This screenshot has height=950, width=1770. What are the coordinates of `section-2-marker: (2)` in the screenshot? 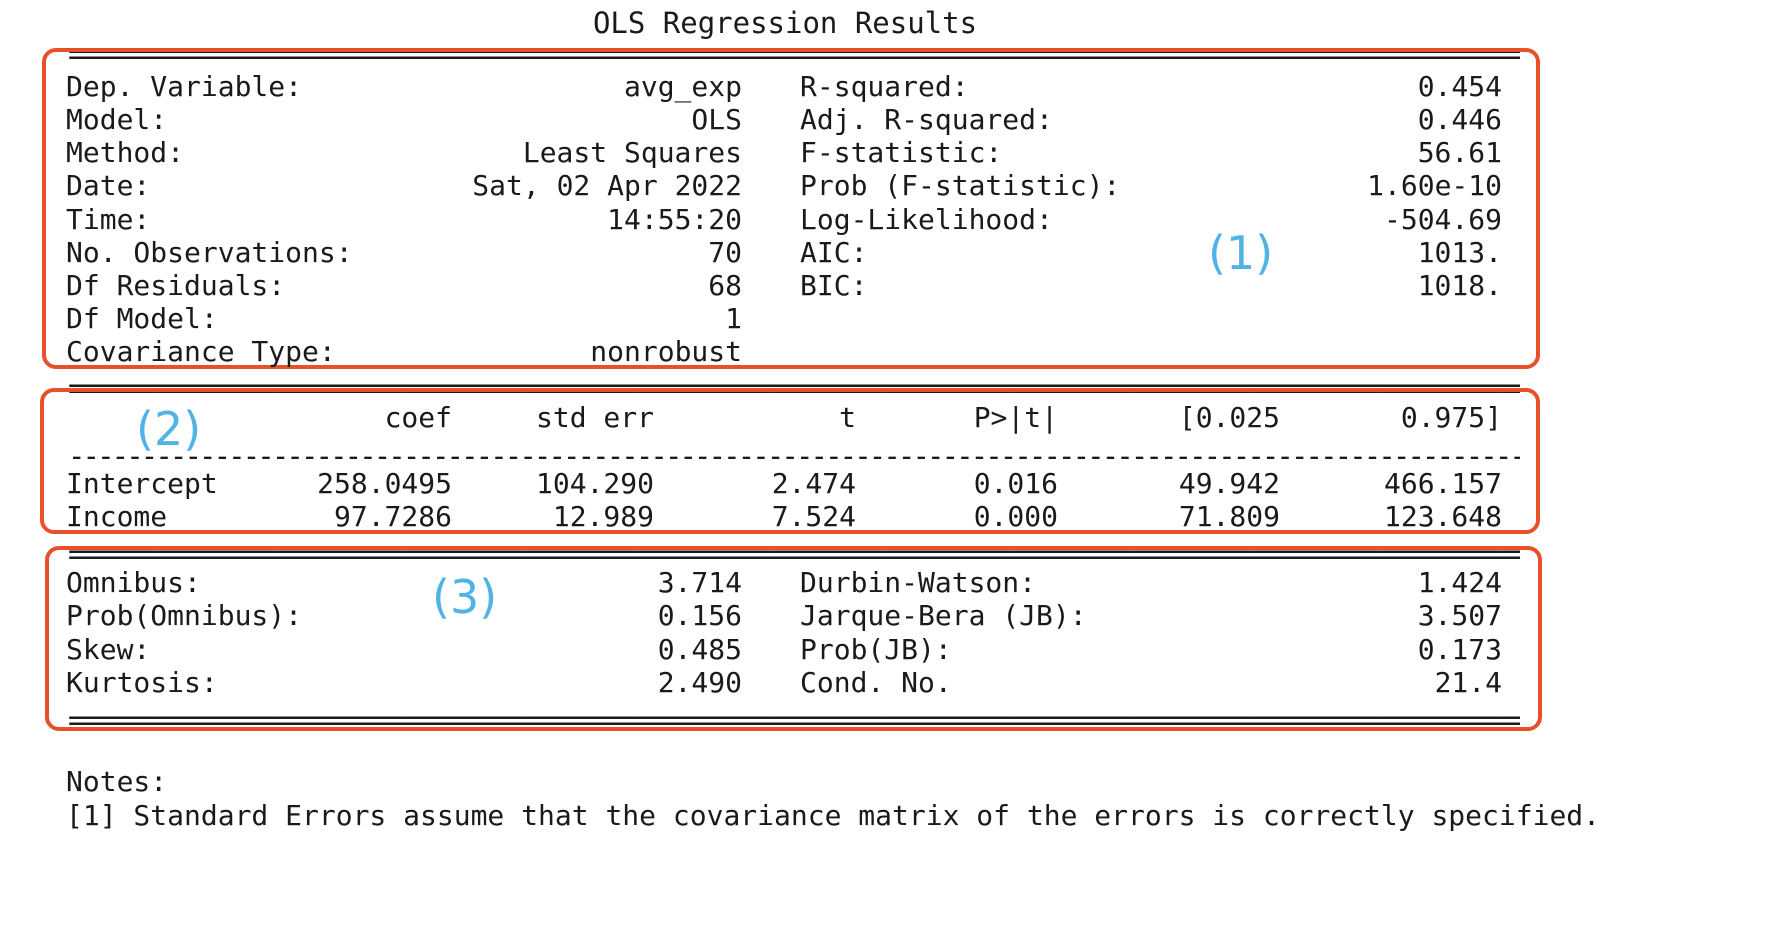 It's located at (169, 429).